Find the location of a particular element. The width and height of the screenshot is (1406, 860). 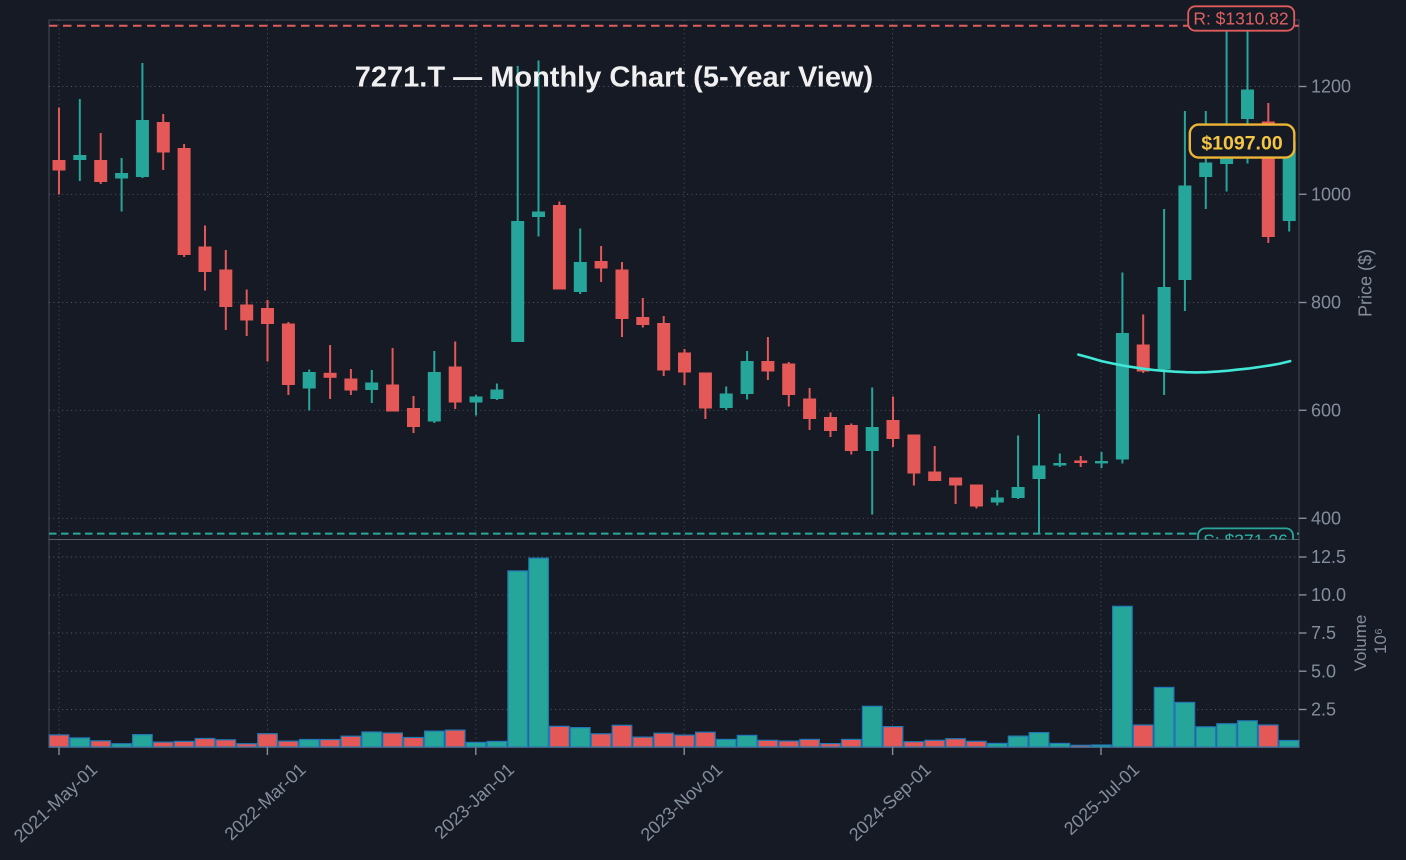

svg-text: 10.0 is located at coordinates (1328, 595).